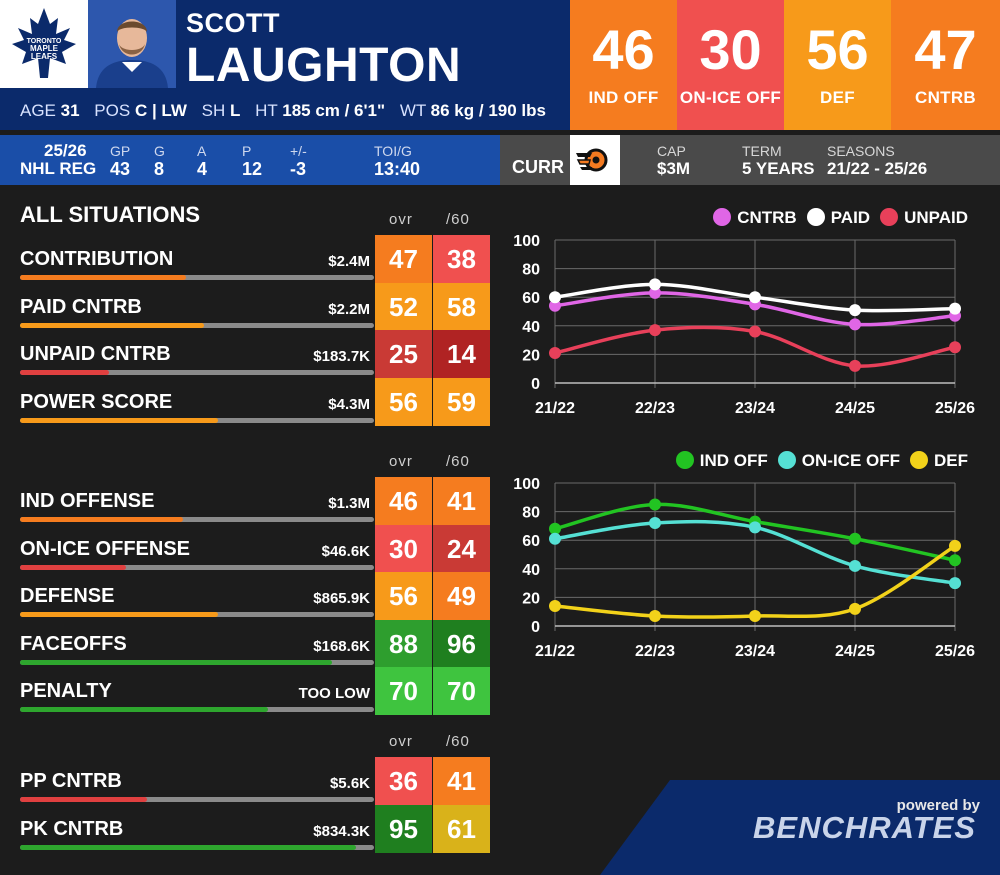 The height and width of the screenshot is (875, 1000). What do you see at coordinates (531, 598) in the screenshot?
I see `y-tick-label: 20` at bounding box center [531, 598].